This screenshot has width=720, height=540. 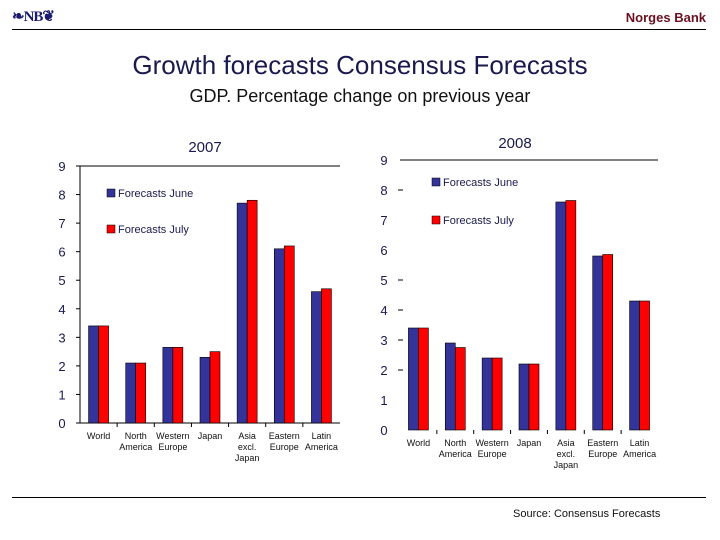 I want to click on header-divider, so click(x=359, y=29).